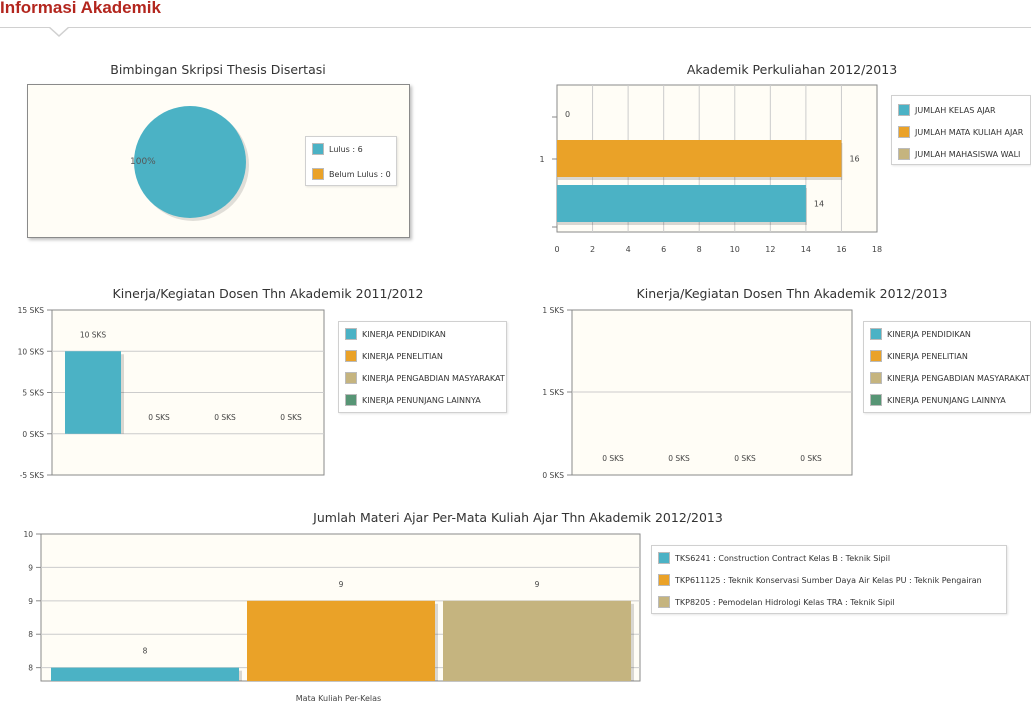  What do you see at coordinates (663, 249) in the screenshot?
I see `x-tick-label: 6` at bounding box center [663, 249].